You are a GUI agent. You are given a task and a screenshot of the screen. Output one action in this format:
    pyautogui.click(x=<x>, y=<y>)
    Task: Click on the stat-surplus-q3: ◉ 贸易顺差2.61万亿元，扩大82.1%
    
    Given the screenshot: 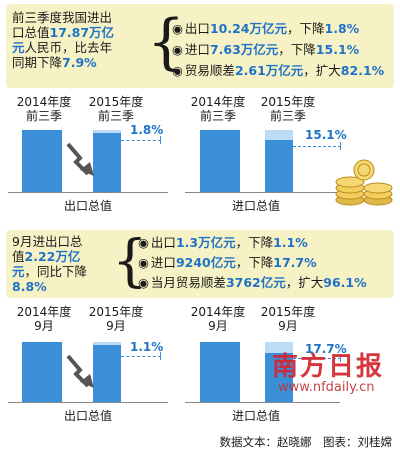 What is the action you would take?
    pyautogui.click(x=278, y=70)
    